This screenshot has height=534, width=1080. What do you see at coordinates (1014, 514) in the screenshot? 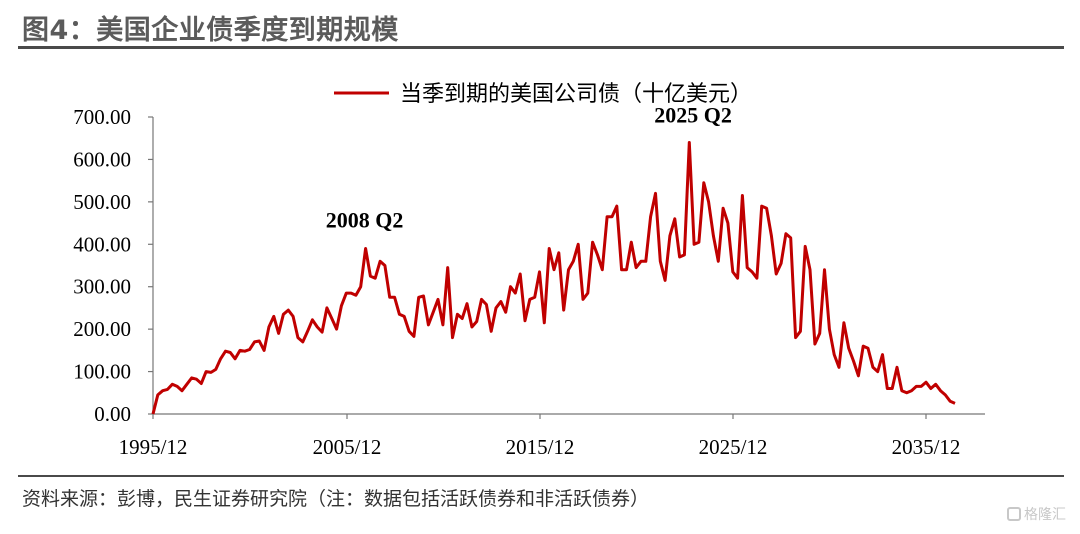
I see `watermark-logo-icon` at bounding box center [1014, 514].